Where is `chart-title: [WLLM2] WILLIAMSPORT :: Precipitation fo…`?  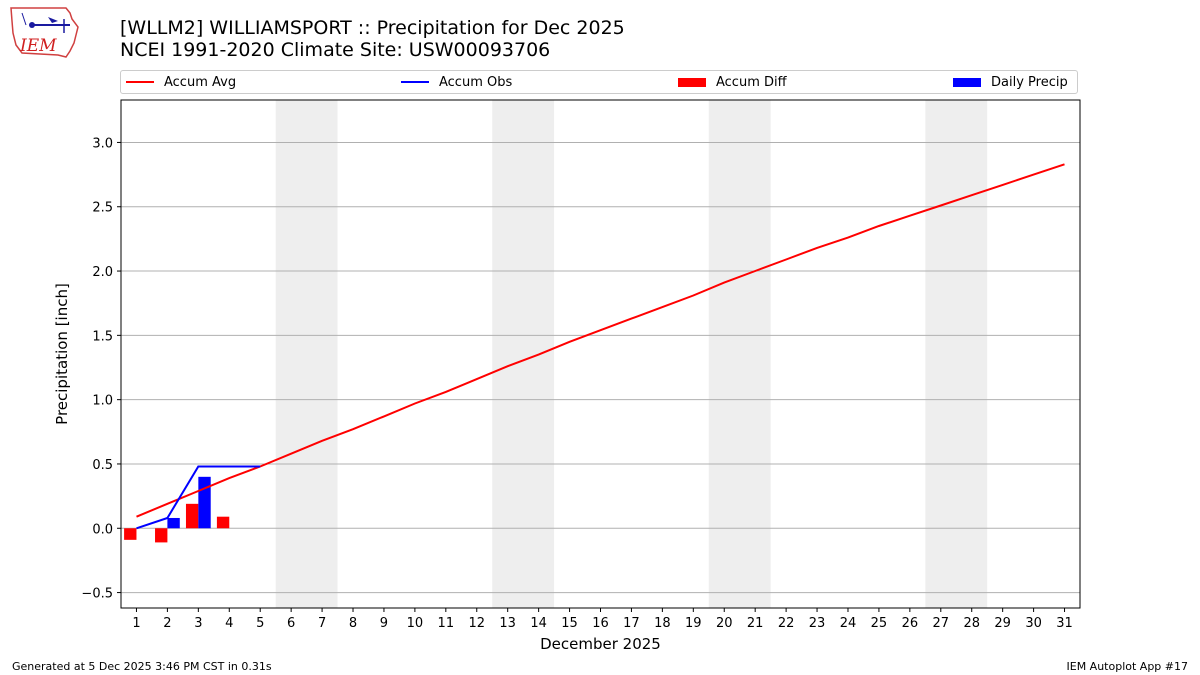 chart-title: [WLLM2] WILLIAMSPORT :: Precipitation fo… is located at coordinates (372, 28).